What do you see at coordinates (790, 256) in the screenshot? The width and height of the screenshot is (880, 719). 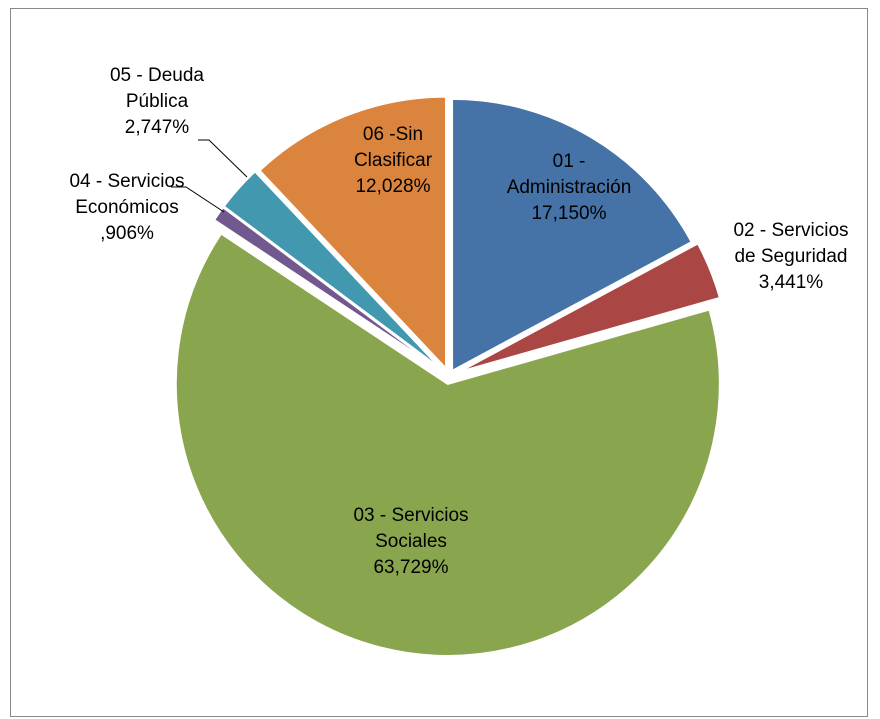 I see `data-label-servicios-seguridad: 02 - Servicios de Seguridad 3,441%` at bounding box center [790, 256].